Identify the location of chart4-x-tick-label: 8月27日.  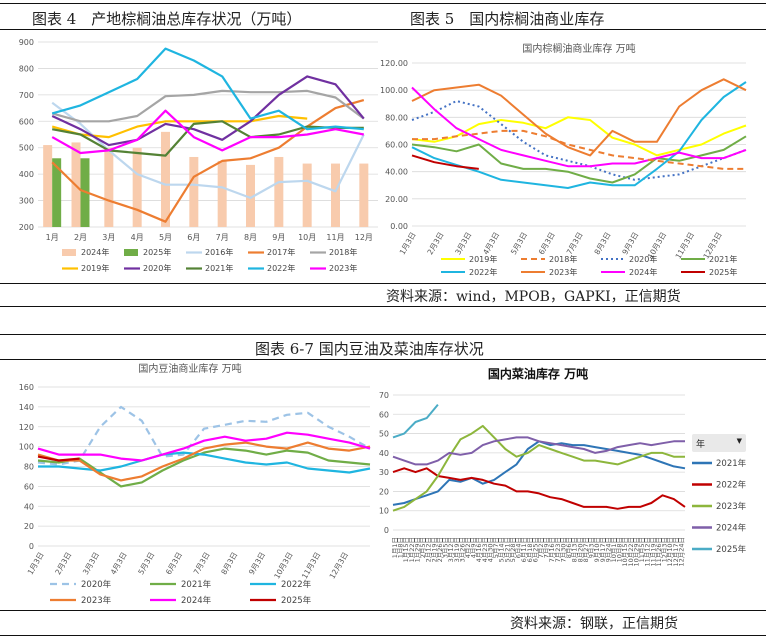
(586, 549).